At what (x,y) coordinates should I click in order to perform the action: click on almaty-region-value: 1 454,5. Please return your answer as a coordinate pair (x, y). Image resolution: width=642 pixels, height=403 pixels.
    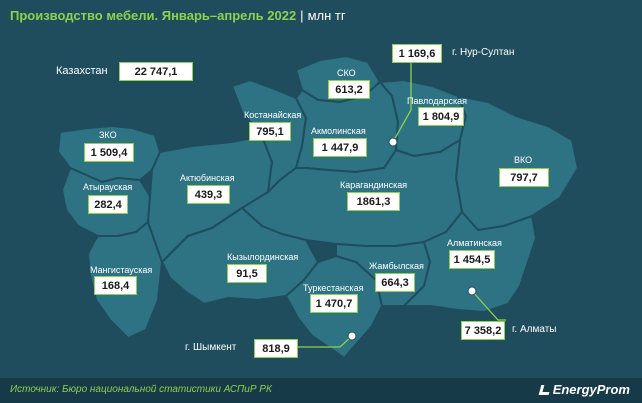
    Looking at the image, I should click on (472, 259).